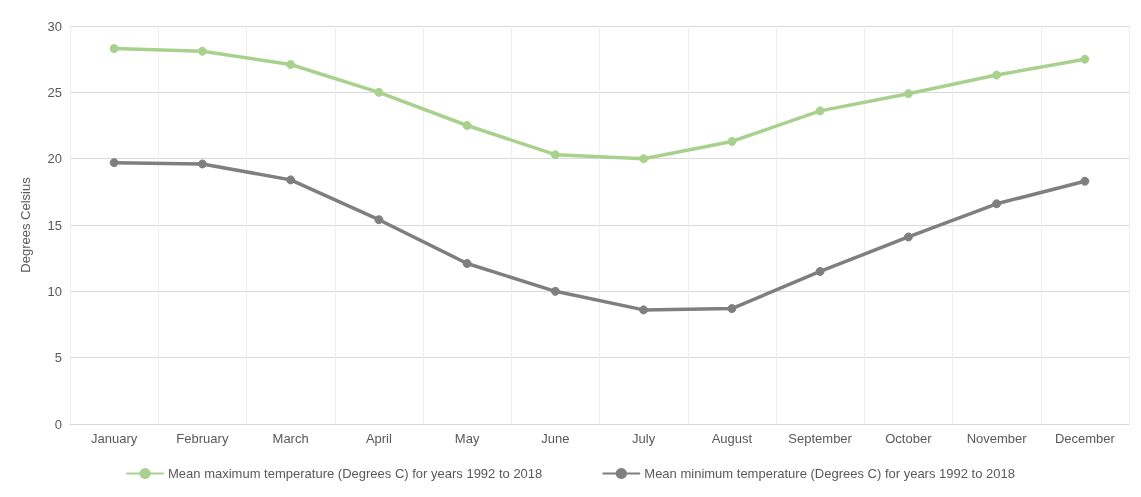 This screenshot has width=1141, height=497. What do you see at coordinates (202, 438) in the screenshot?
I see `x-tick-label: February` at bounding box center [202, 438].